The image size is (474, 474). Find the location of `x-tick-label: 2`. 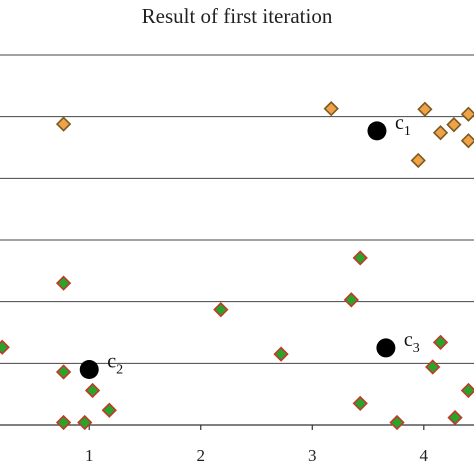

x-tick-label: 2 is located at coordinates (201, 455).